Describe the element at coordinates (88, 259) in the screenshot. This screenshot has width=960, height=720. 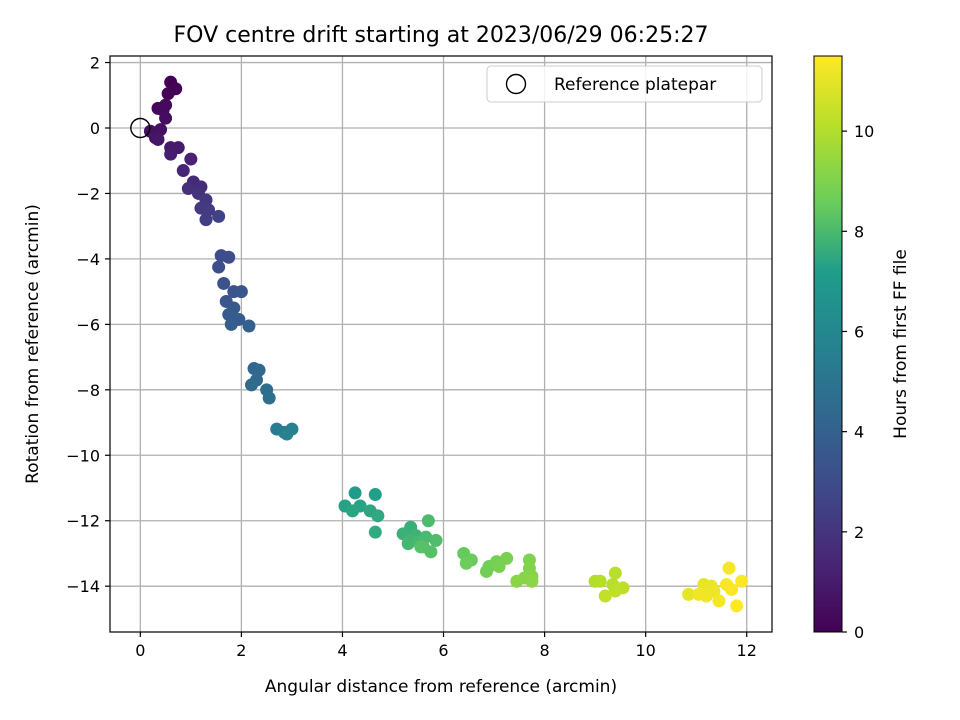
I see `y-tick-label: −4` at that location.